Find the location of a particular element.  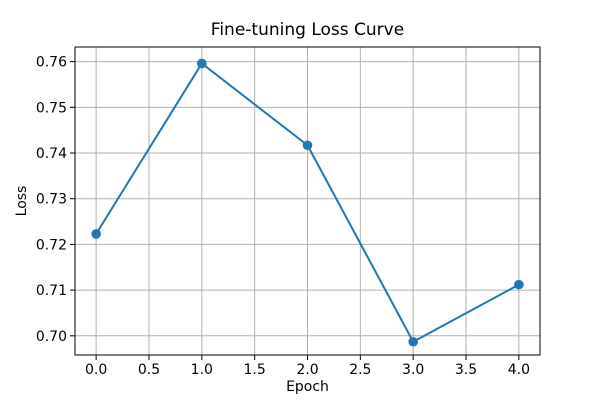

y-tick-label: 0.72 is located at coordinates (51, 245).